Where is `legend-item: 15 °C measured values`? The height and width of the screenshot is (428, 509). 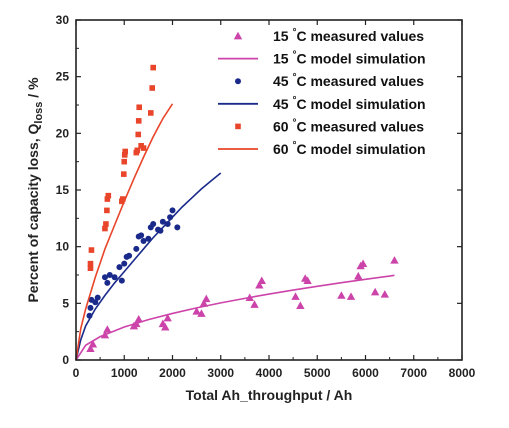 legend-item: 15 °C measured values is located at coordinates (328, 35).